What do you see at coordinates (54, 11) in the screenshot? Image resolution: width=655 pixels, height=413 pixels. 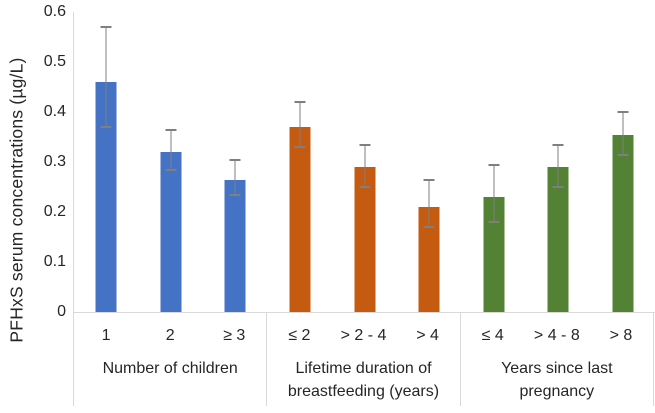 I see `y-tick-label: 0.6` at bounding box center [54, 11].